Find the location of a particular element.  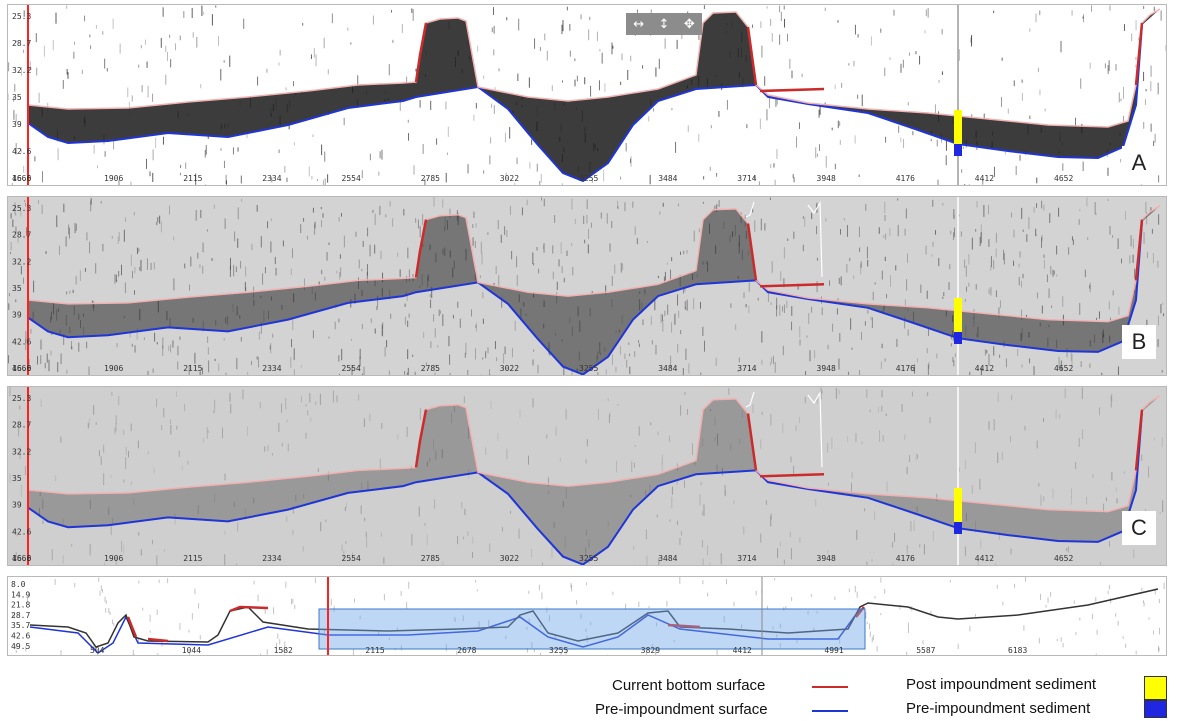

overview-highlight is located at coordinates (495, 624).